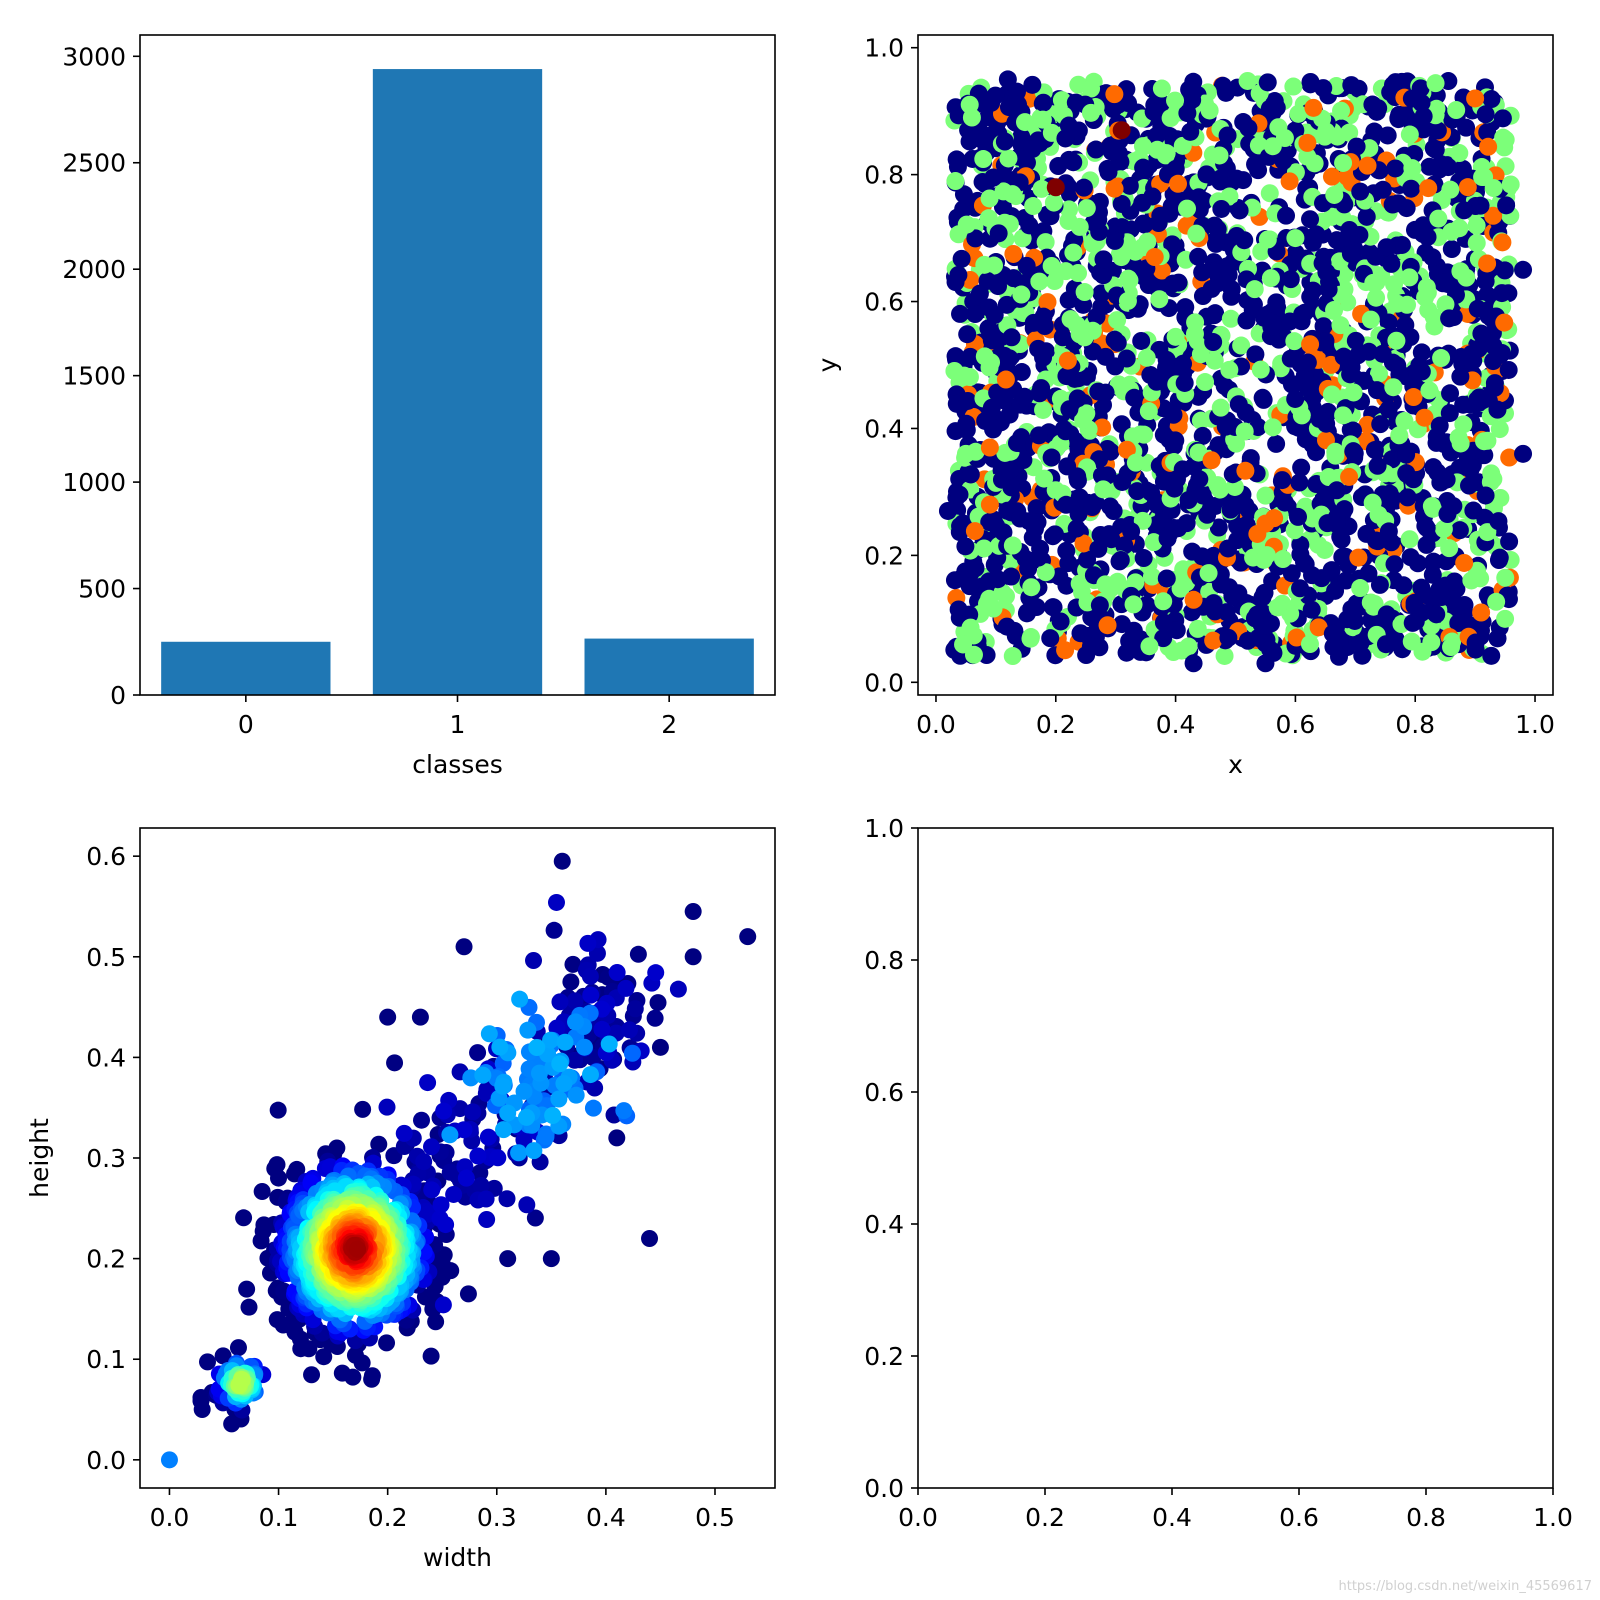 The image size is (1600, 1600). Describe the element at coordinates (106, 1158) in the screenshot. I see `y-tick-label: 0.3` at that location.